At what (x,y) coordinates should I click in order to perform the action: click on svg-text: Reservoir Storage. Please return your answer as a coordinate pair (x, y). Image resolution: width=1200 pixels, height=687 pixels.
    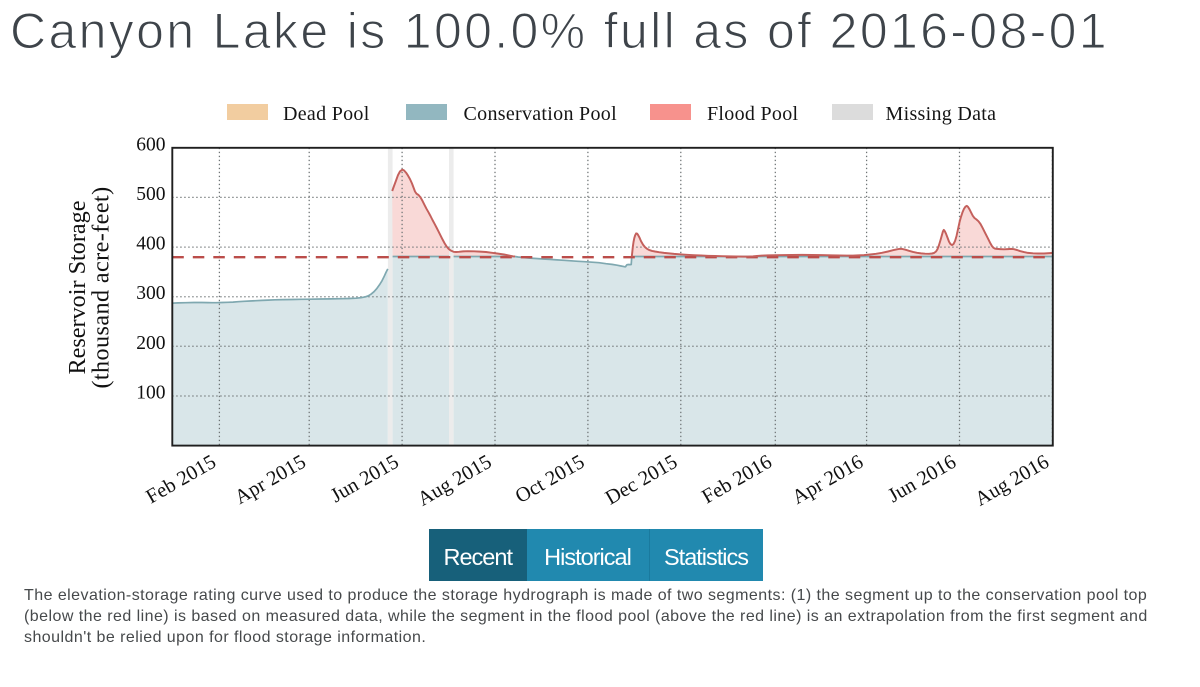
    Looking at the image, I should click on (77, 288).